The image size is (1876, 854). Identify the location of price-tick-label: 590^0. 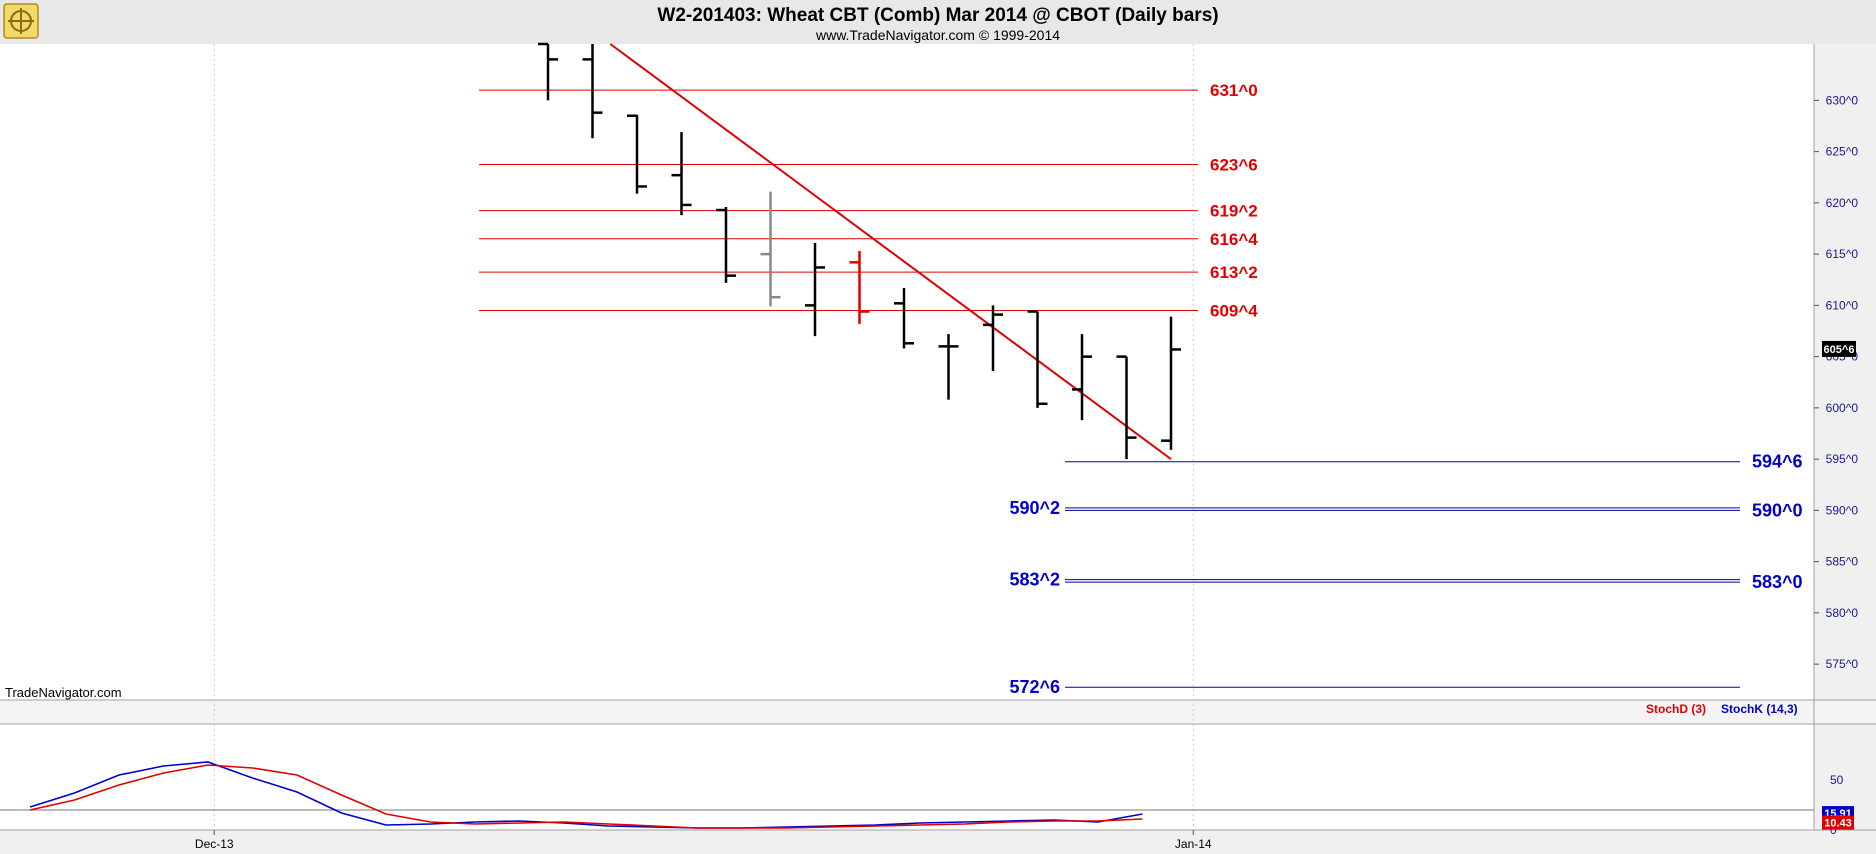
(1842, 510).